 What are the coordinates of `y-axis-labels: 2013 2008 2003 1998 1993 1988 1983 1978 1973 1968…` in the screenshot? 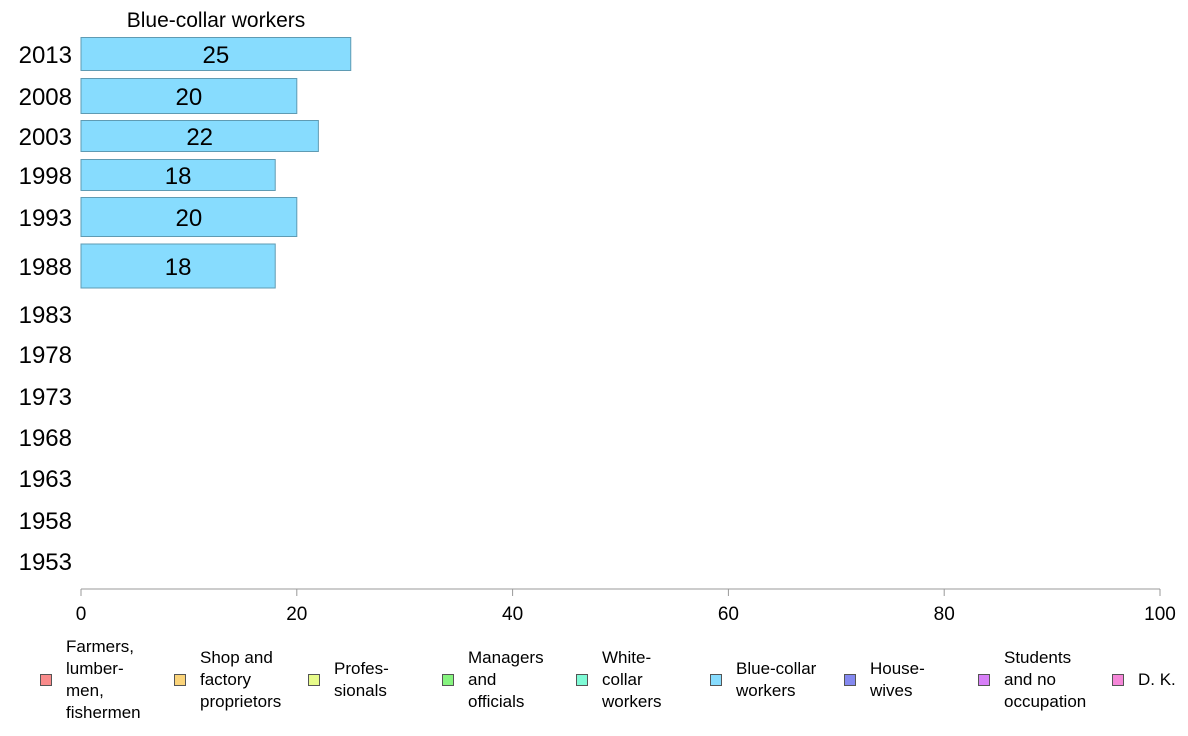 It's located at (45, 309).